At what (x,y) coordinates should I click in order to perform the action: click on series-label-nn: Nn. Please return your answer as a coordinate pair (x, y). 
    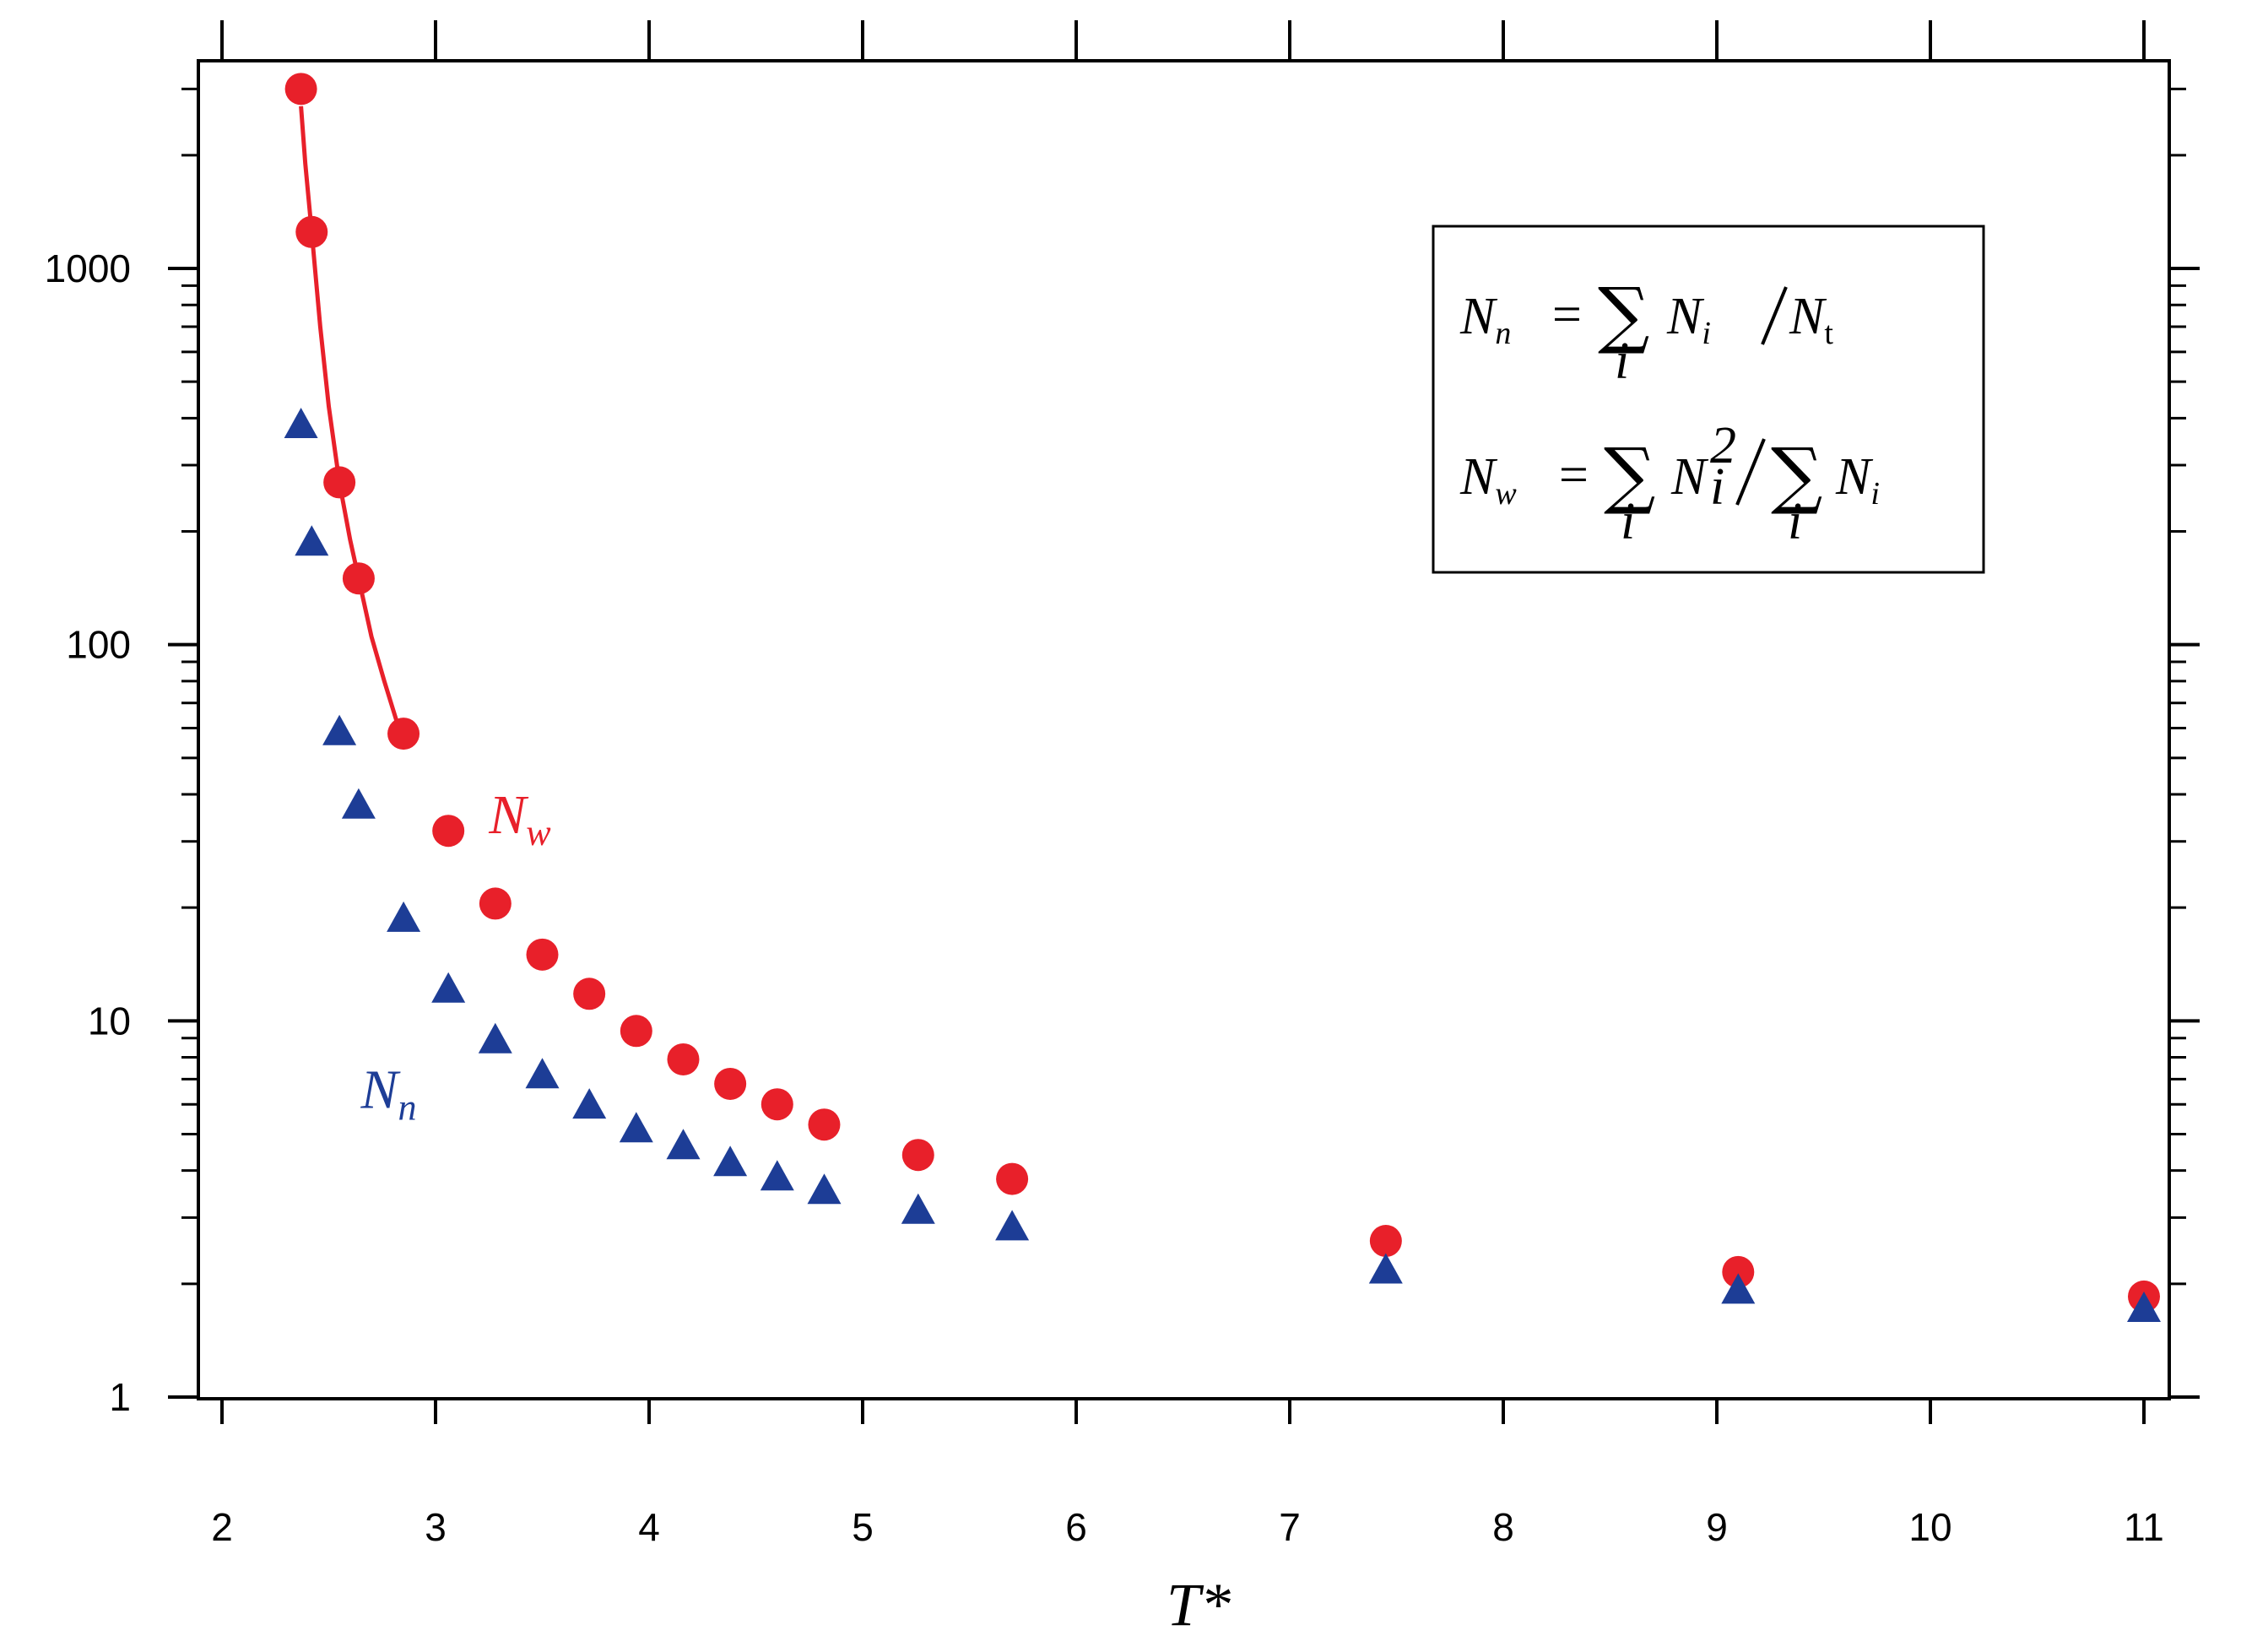
    Looking at the image, I should click on (388, 1094).